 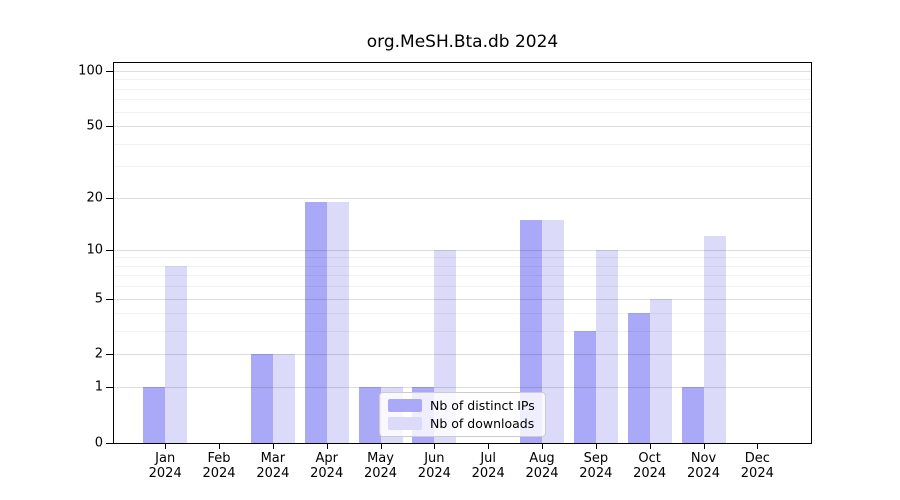 What do you see at coordinates (380, 458) in the screenshot?
I see `x-tick-month: May` at bounding box center [380, 458].